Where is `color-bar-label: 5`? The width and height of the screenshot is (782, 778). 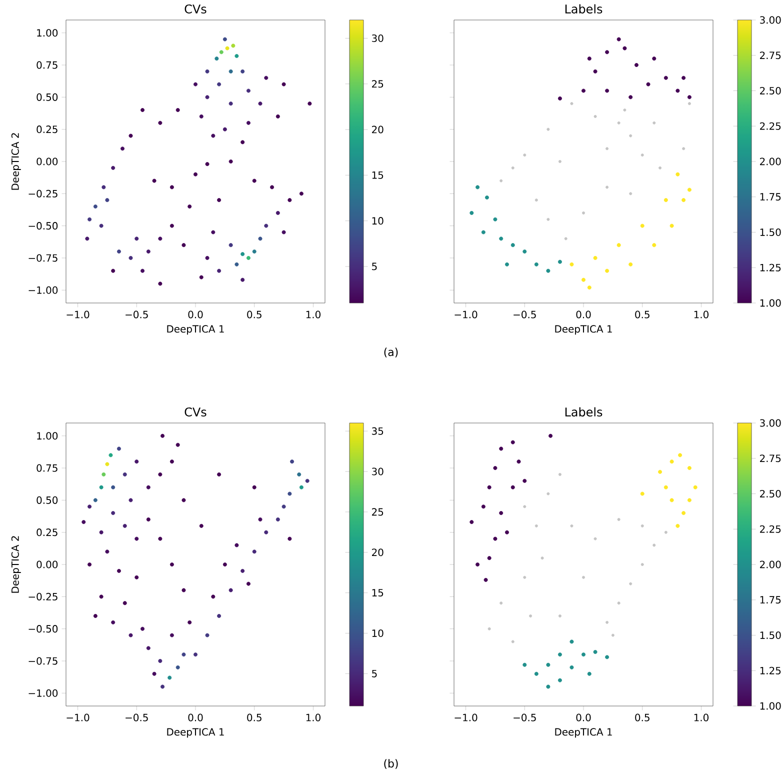 color-bar-label: 5 is located at coordinates (374, 266).